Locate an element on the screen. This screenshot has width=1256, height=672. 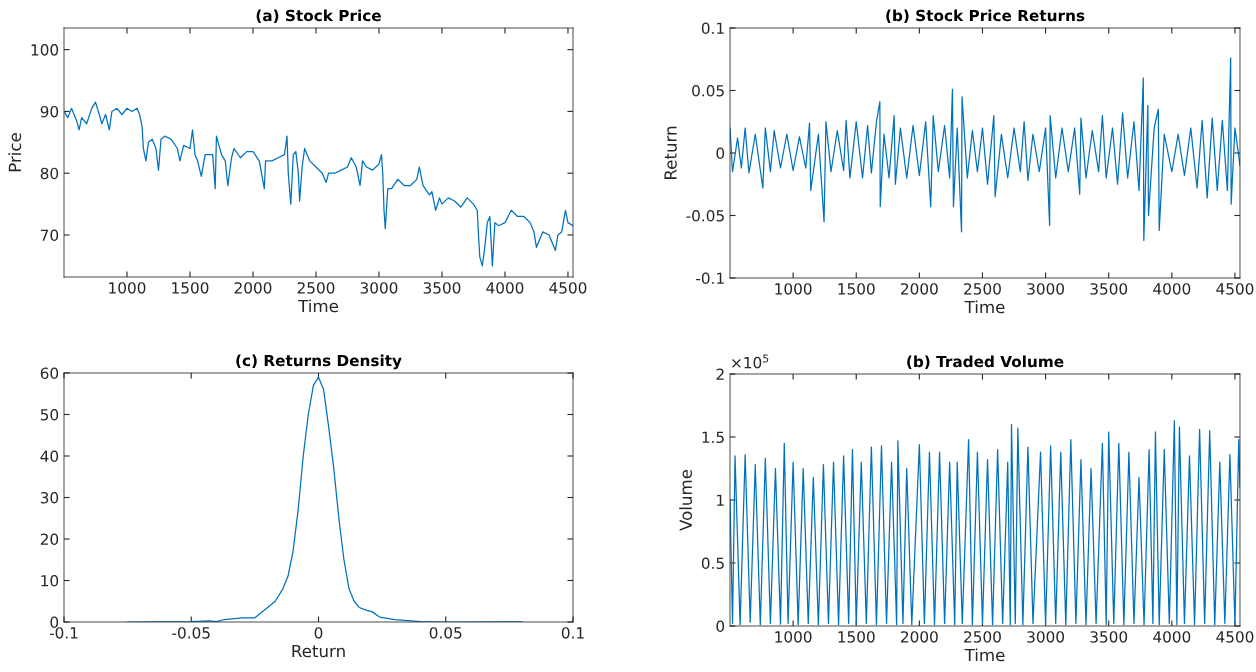
y-tick-label: 0.1 is located at coordinates (712, 28).